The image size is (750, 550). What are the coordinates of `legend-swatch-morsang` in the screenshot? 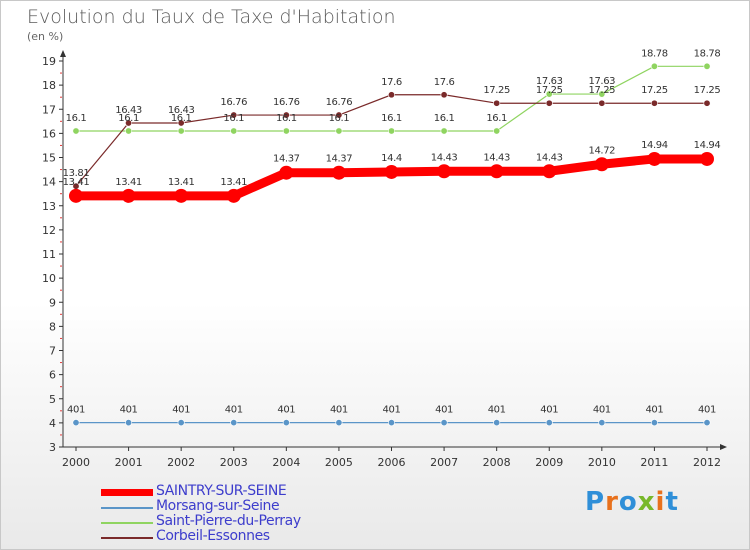 It's located at (127, 508).